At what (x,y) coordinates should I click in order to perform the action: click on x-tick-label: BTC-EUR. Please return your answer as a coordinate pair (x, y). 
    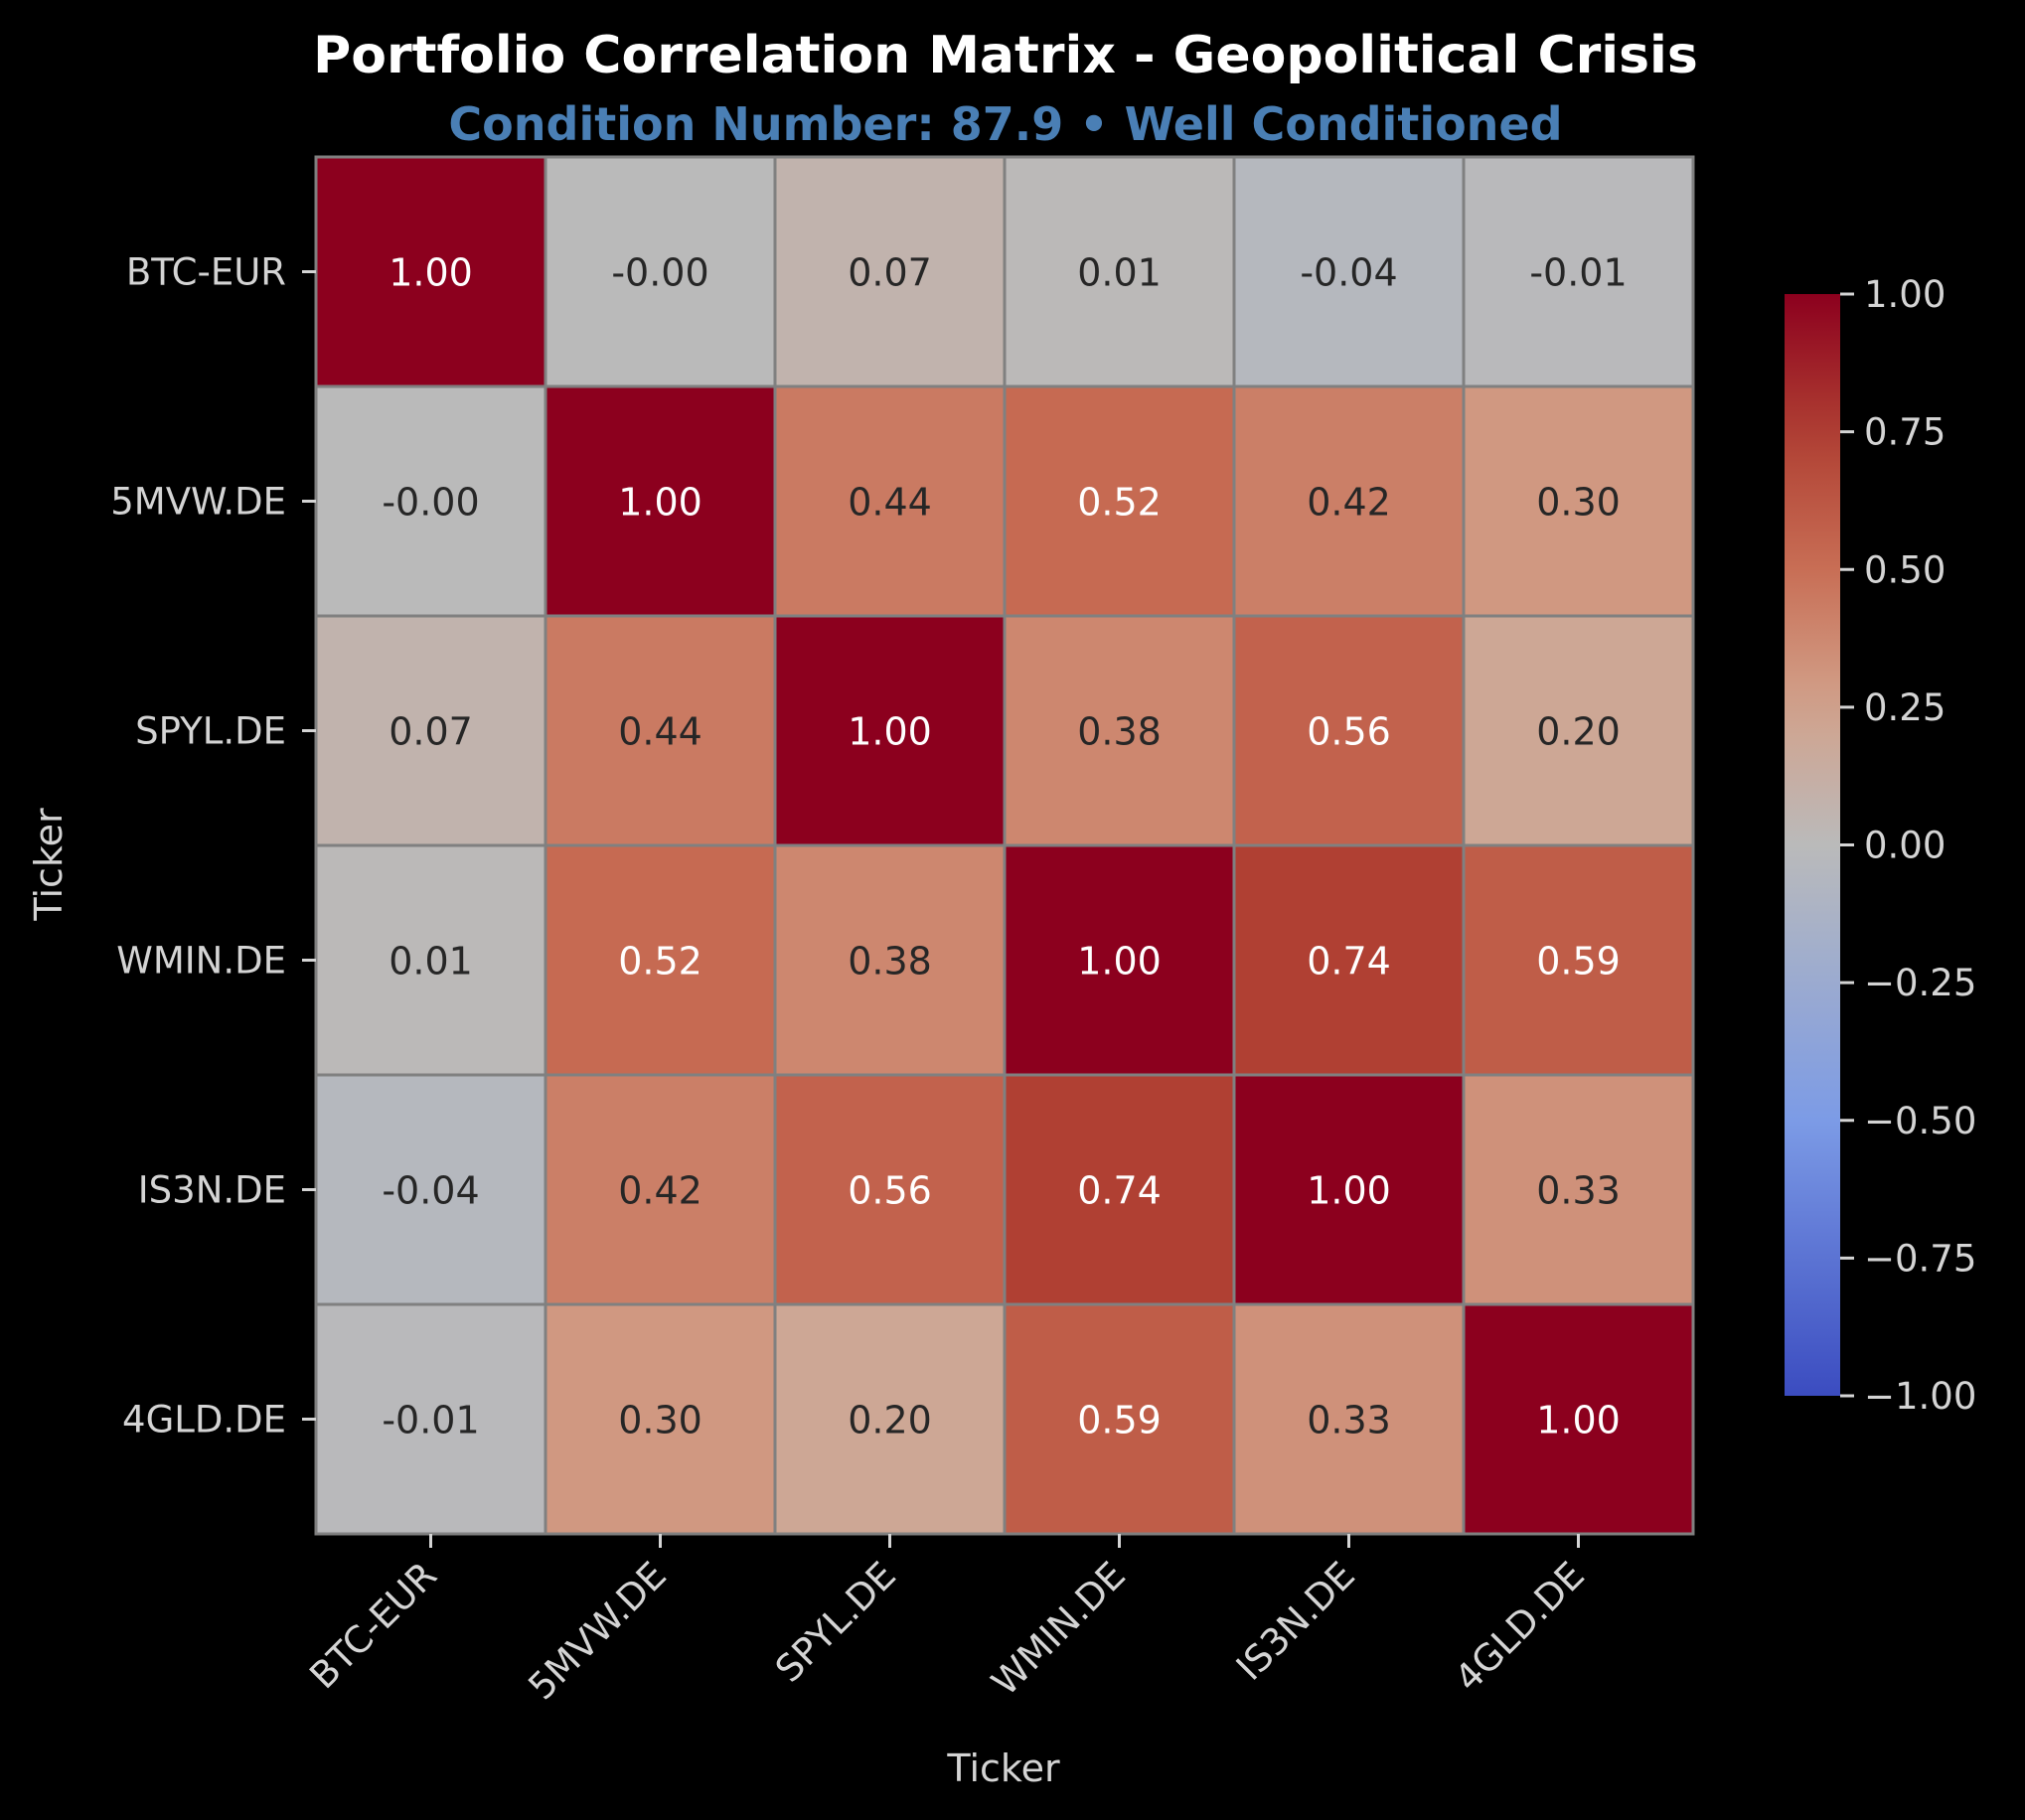
    Looking at the image, I should click on (373, 1625).